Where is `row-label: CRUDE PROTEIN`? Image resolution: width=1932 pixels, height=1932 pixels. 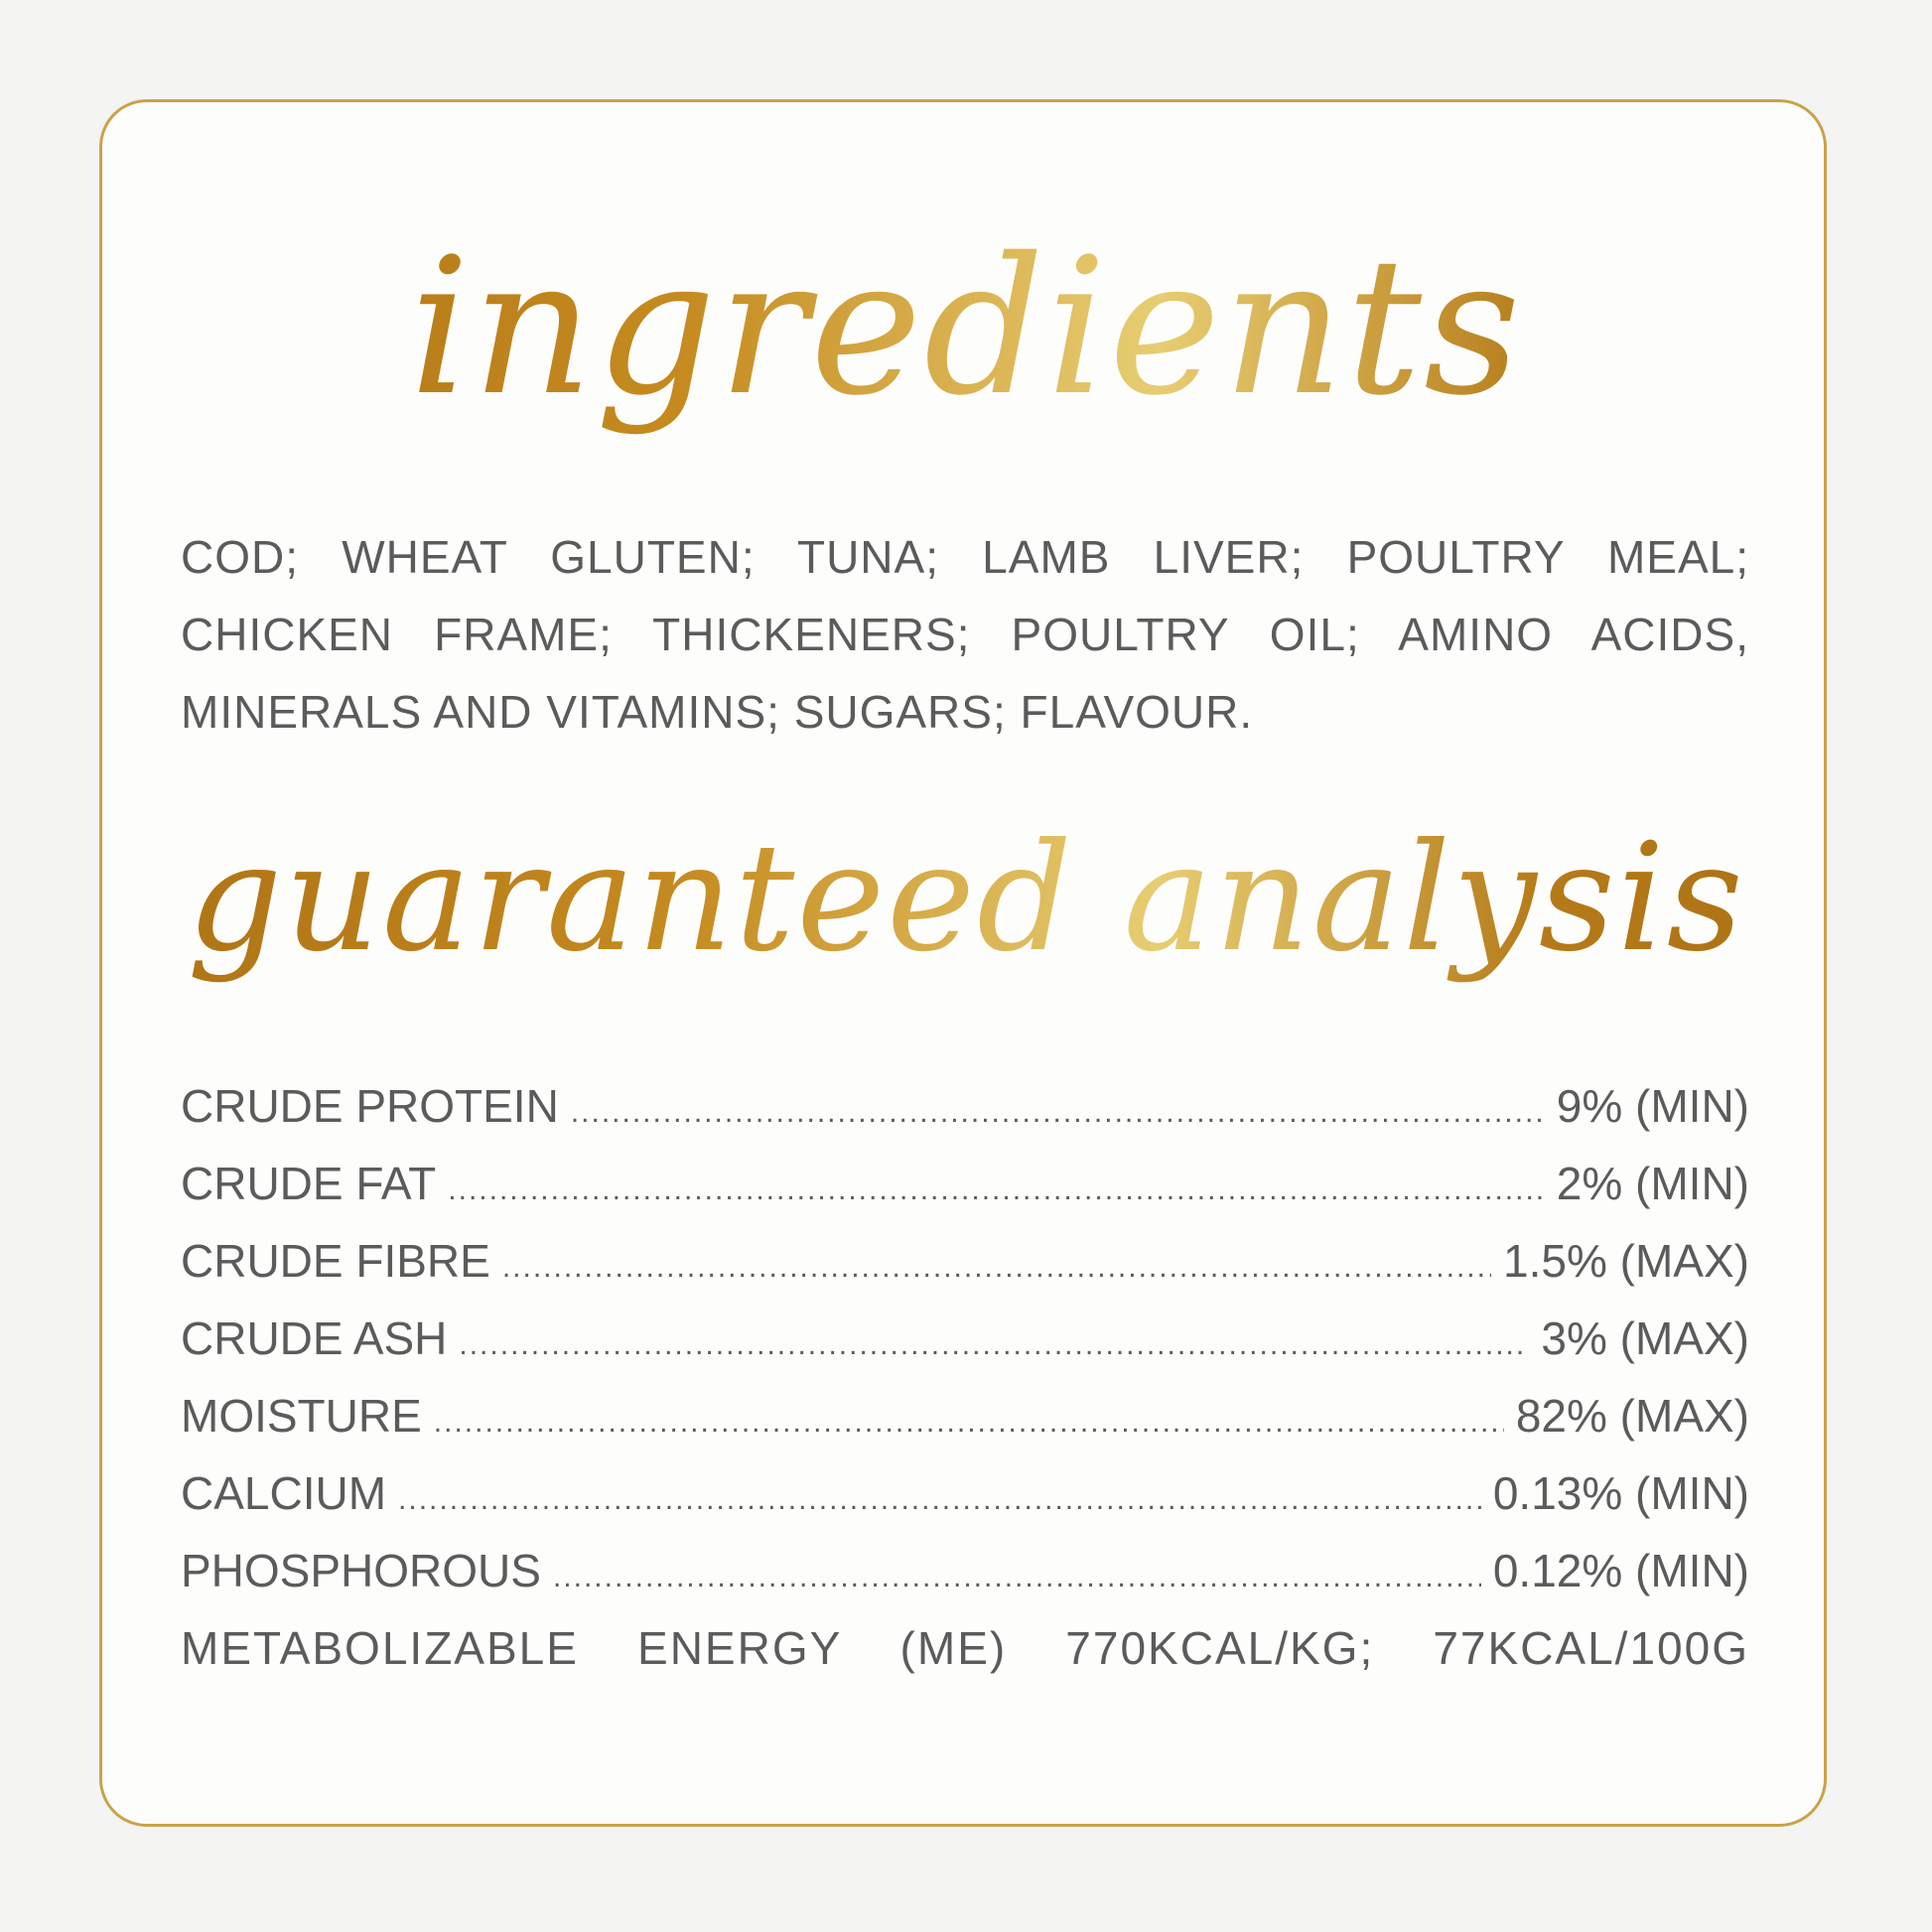
row-label: CRUDE PROTEIN is located at coordinates (370, 1106).